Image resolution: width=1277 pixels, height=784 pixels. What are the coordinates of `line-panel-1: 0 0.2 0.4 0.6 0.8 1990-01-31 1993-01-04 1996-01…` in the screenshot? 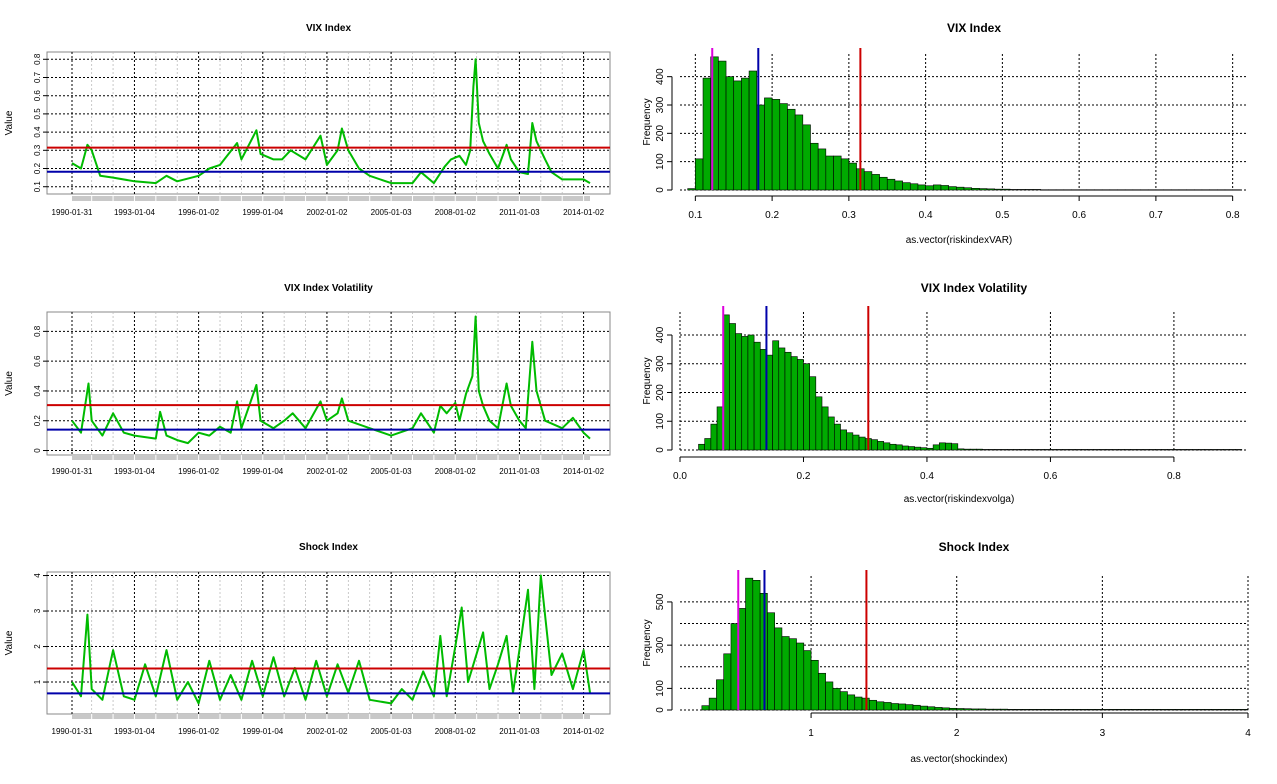 It's located at (307, 379).